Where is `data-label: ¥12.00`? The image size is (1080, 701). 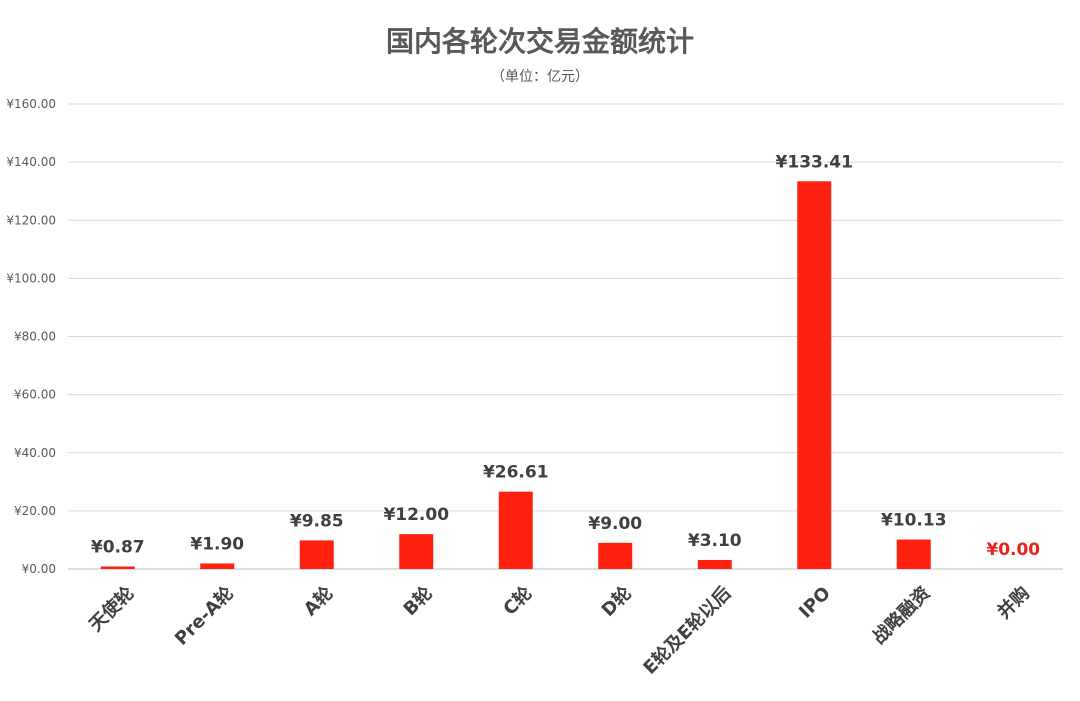 data-label: ¥12.00 is located at coordinates (416, 515).